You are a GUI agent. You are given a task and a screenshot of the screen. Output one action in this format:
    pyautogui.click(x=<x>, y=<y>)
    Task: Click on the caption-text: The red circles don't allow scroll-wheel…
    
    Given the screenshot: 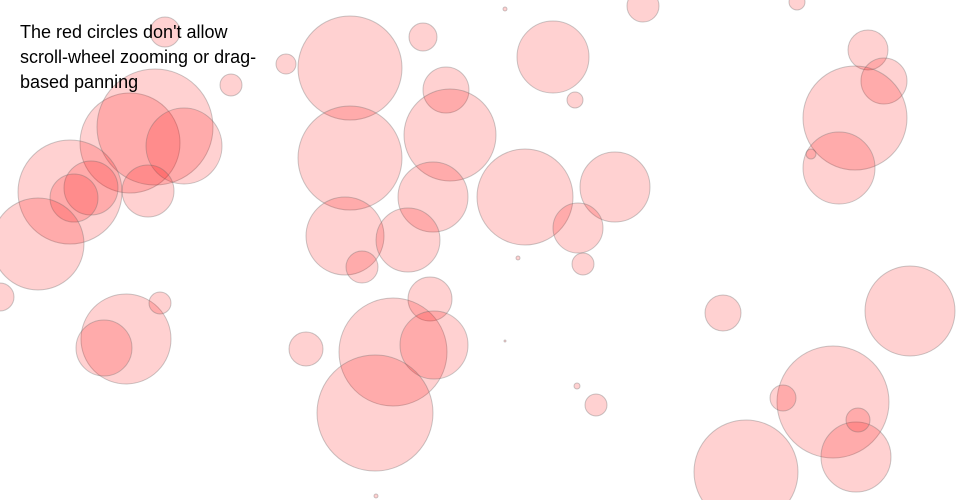 What is the action you would take?
    pyautogui.click(x=138, y=57)
    